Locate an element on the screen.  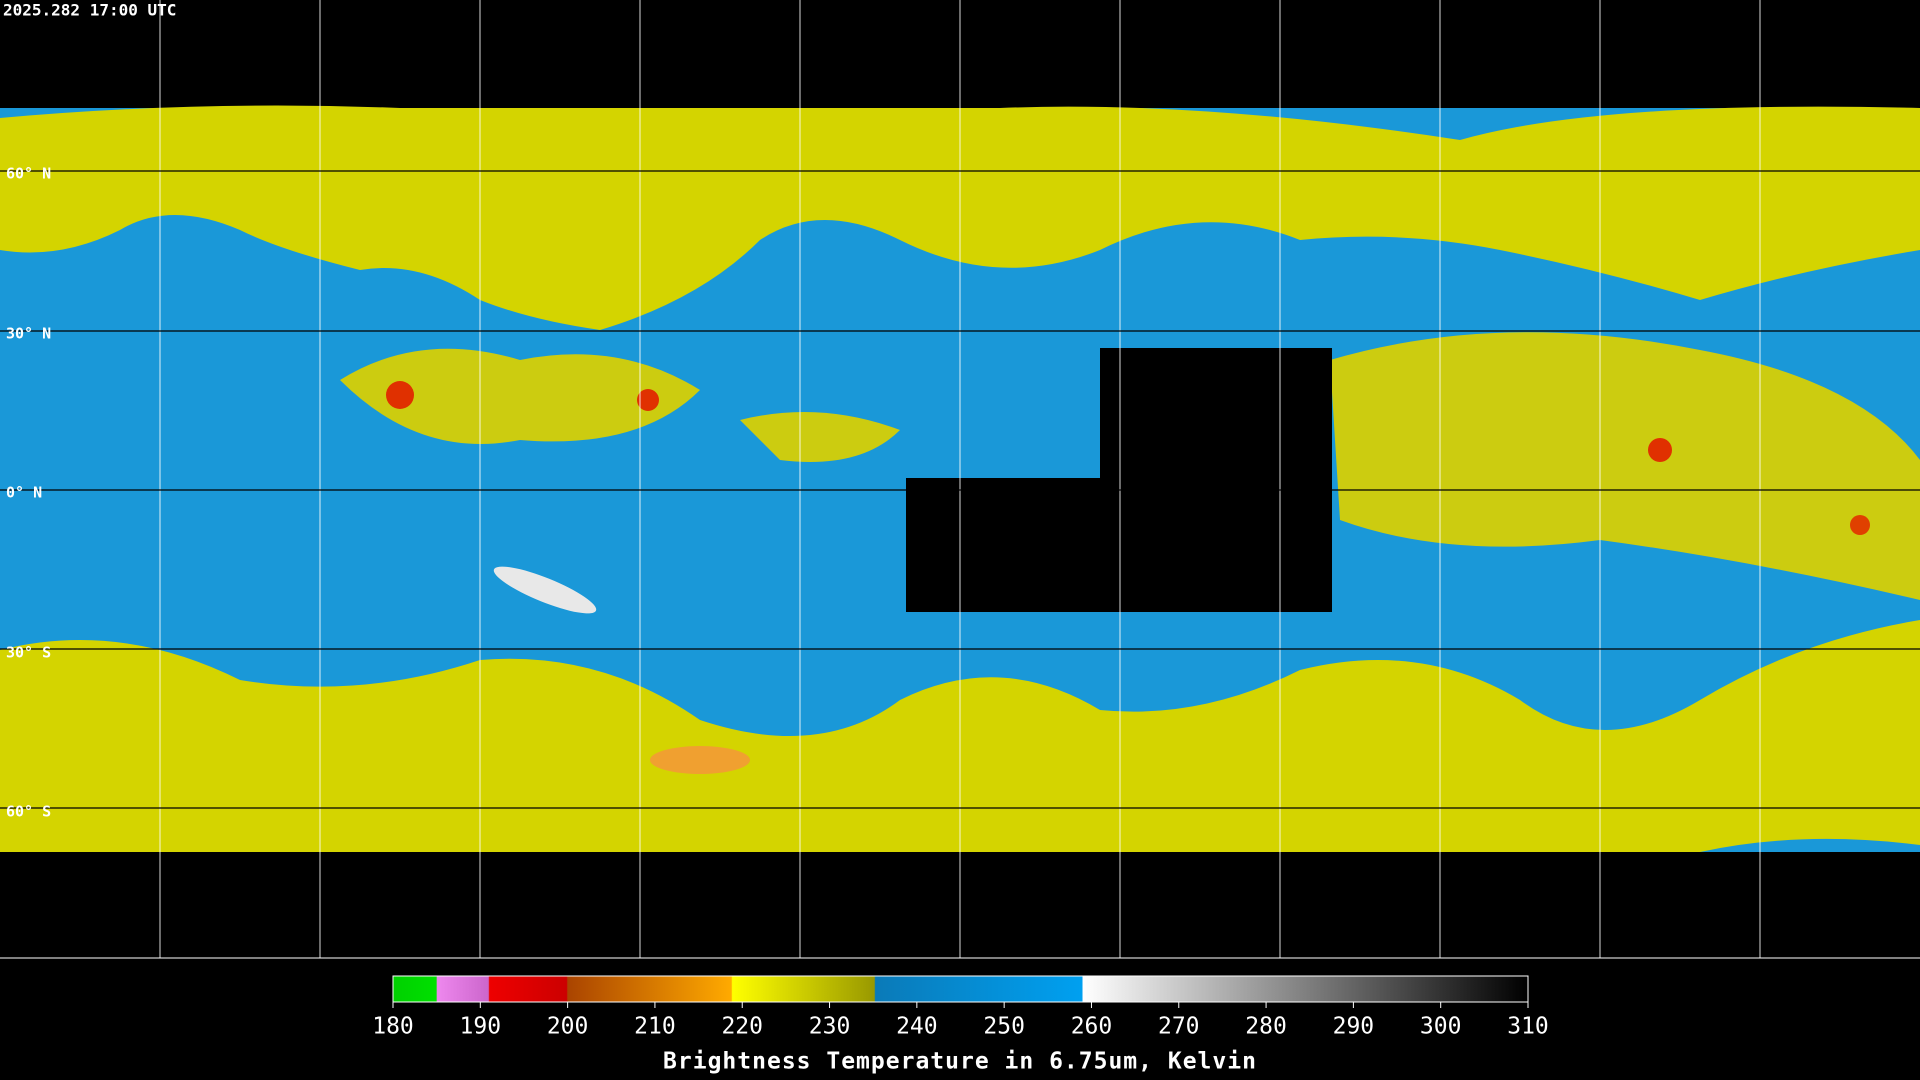
colorbar is located at coordinates (960, 989).